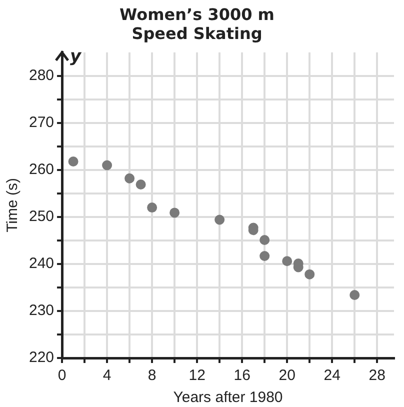 This screenshot has height=407, width=404. I want to click on y-tick-label: 250, so click(41, 217).